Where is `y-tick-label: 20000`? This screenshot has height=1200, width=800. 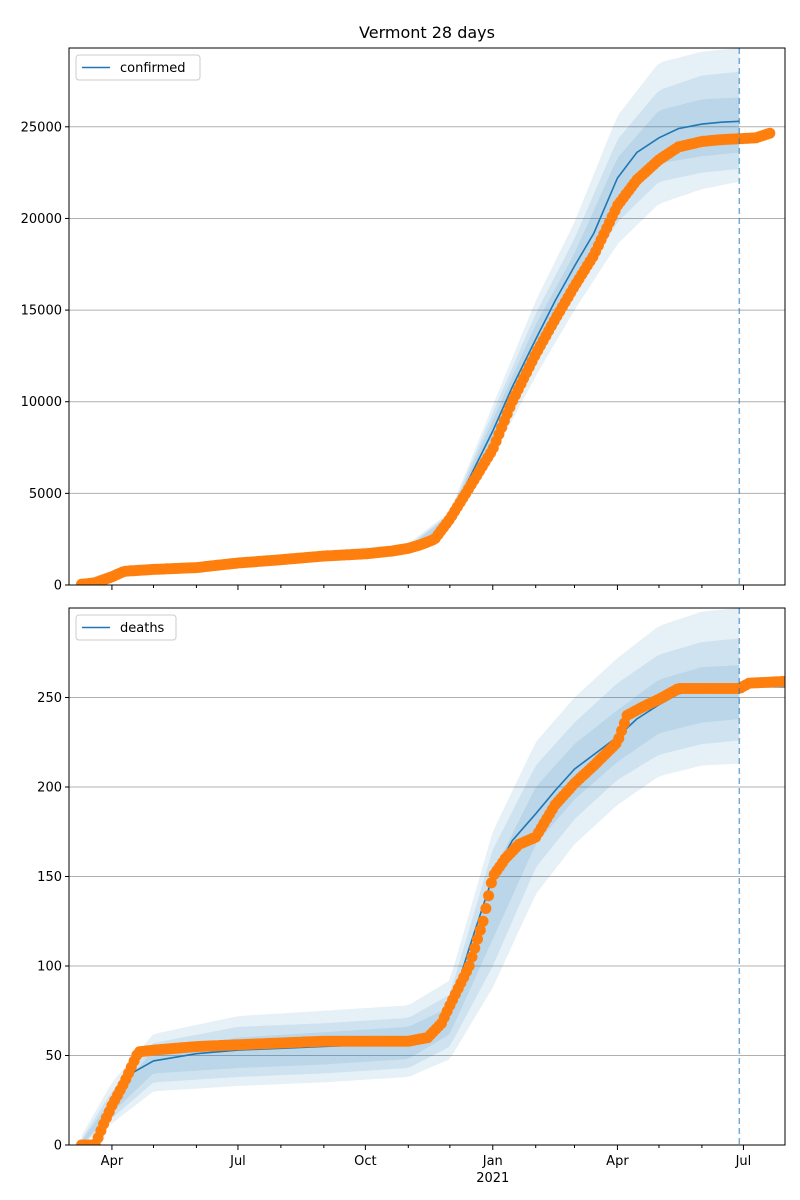
y-tick-label: 20000 is located at coordinates (41, 219).